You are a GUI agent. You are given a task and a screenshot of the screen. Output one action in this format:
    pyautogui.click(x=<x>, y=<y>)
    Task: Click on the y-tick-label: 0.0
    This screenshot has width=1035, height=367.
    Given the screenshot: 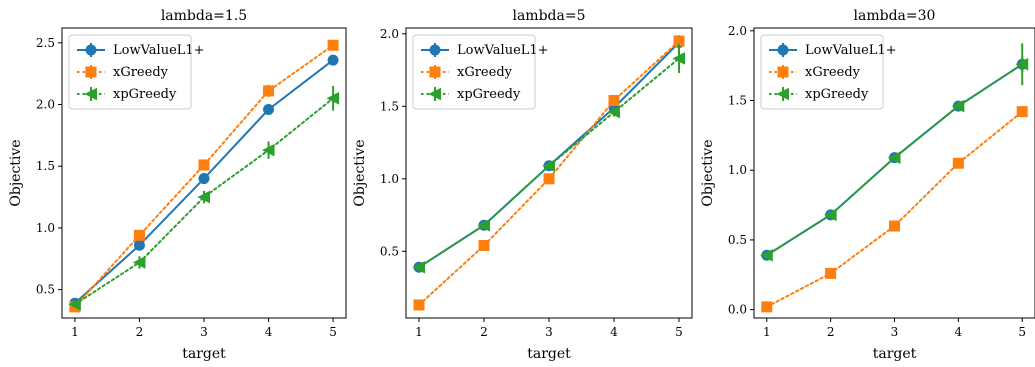 What is the action you would take?
    pyautogui.click(x=737, y=310)
    